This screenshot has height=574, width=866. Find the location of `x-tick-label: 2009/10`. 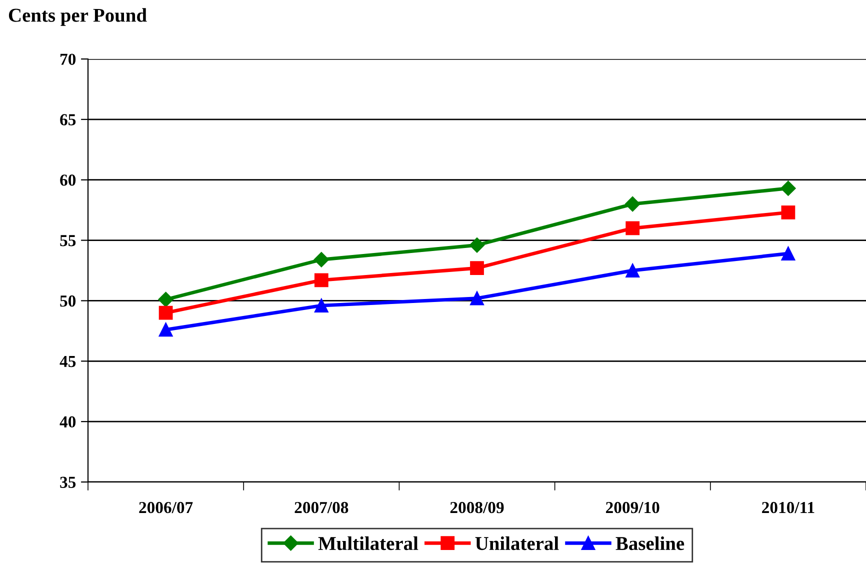

x-tick-label: 2009/10 is located at coordinates (633, 508).